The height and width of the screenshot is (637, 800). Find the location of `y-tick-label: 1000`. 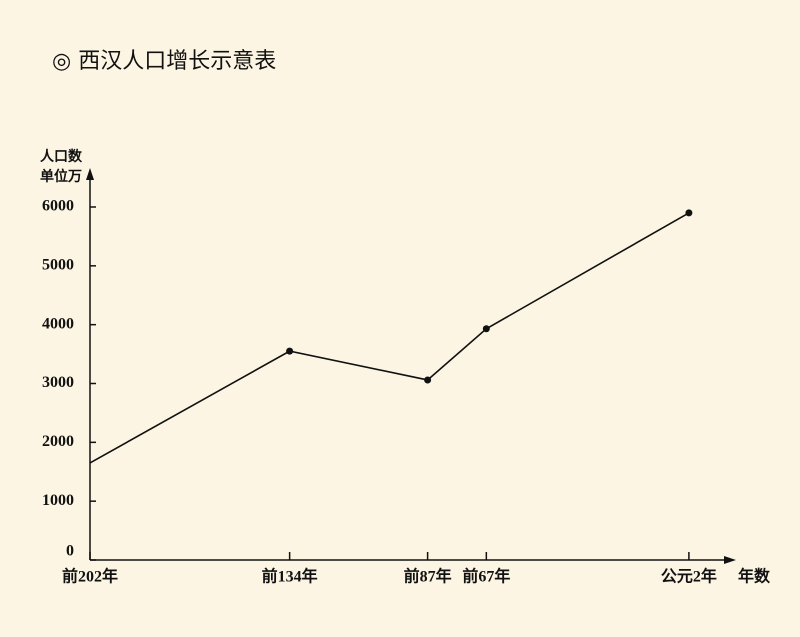

y-tick-label: 1000 is located at coordinates (58, 500).